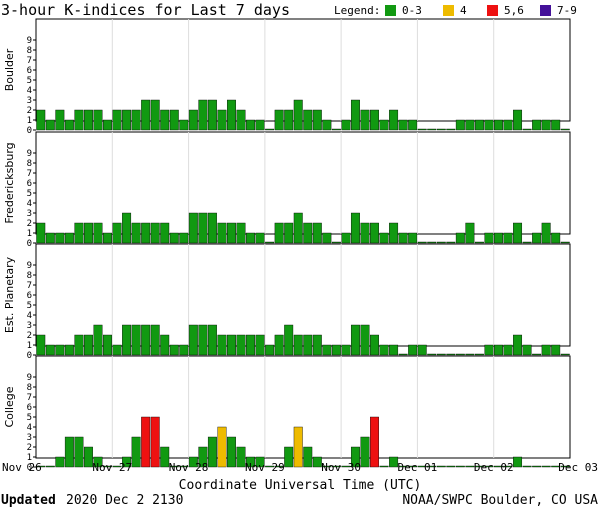 This screenshot has width=600, height=510. What do you see at coordinates (9, 294) in the screenshot?
I see `panel-label: Est. Planetary` at bounding box center [9, 294].